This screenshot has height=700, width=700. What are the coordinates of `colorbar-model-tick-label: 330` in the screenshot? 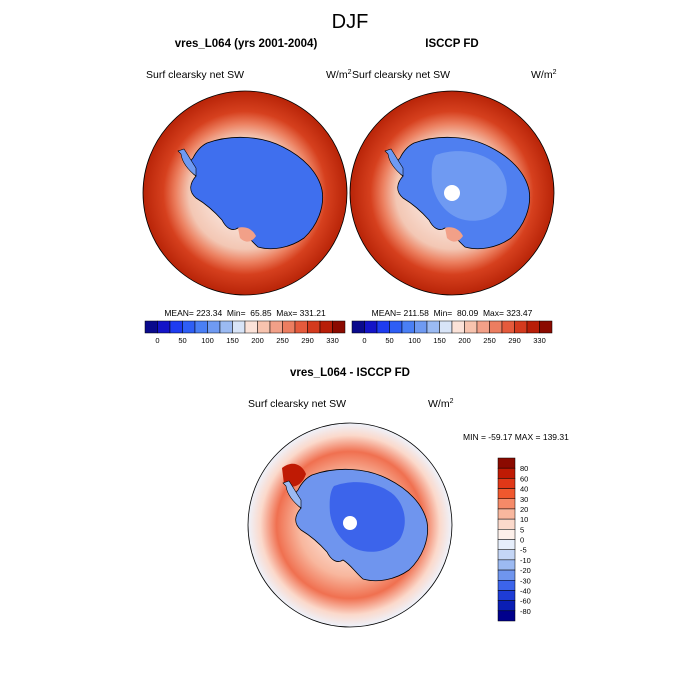 It's located at (332, 340).